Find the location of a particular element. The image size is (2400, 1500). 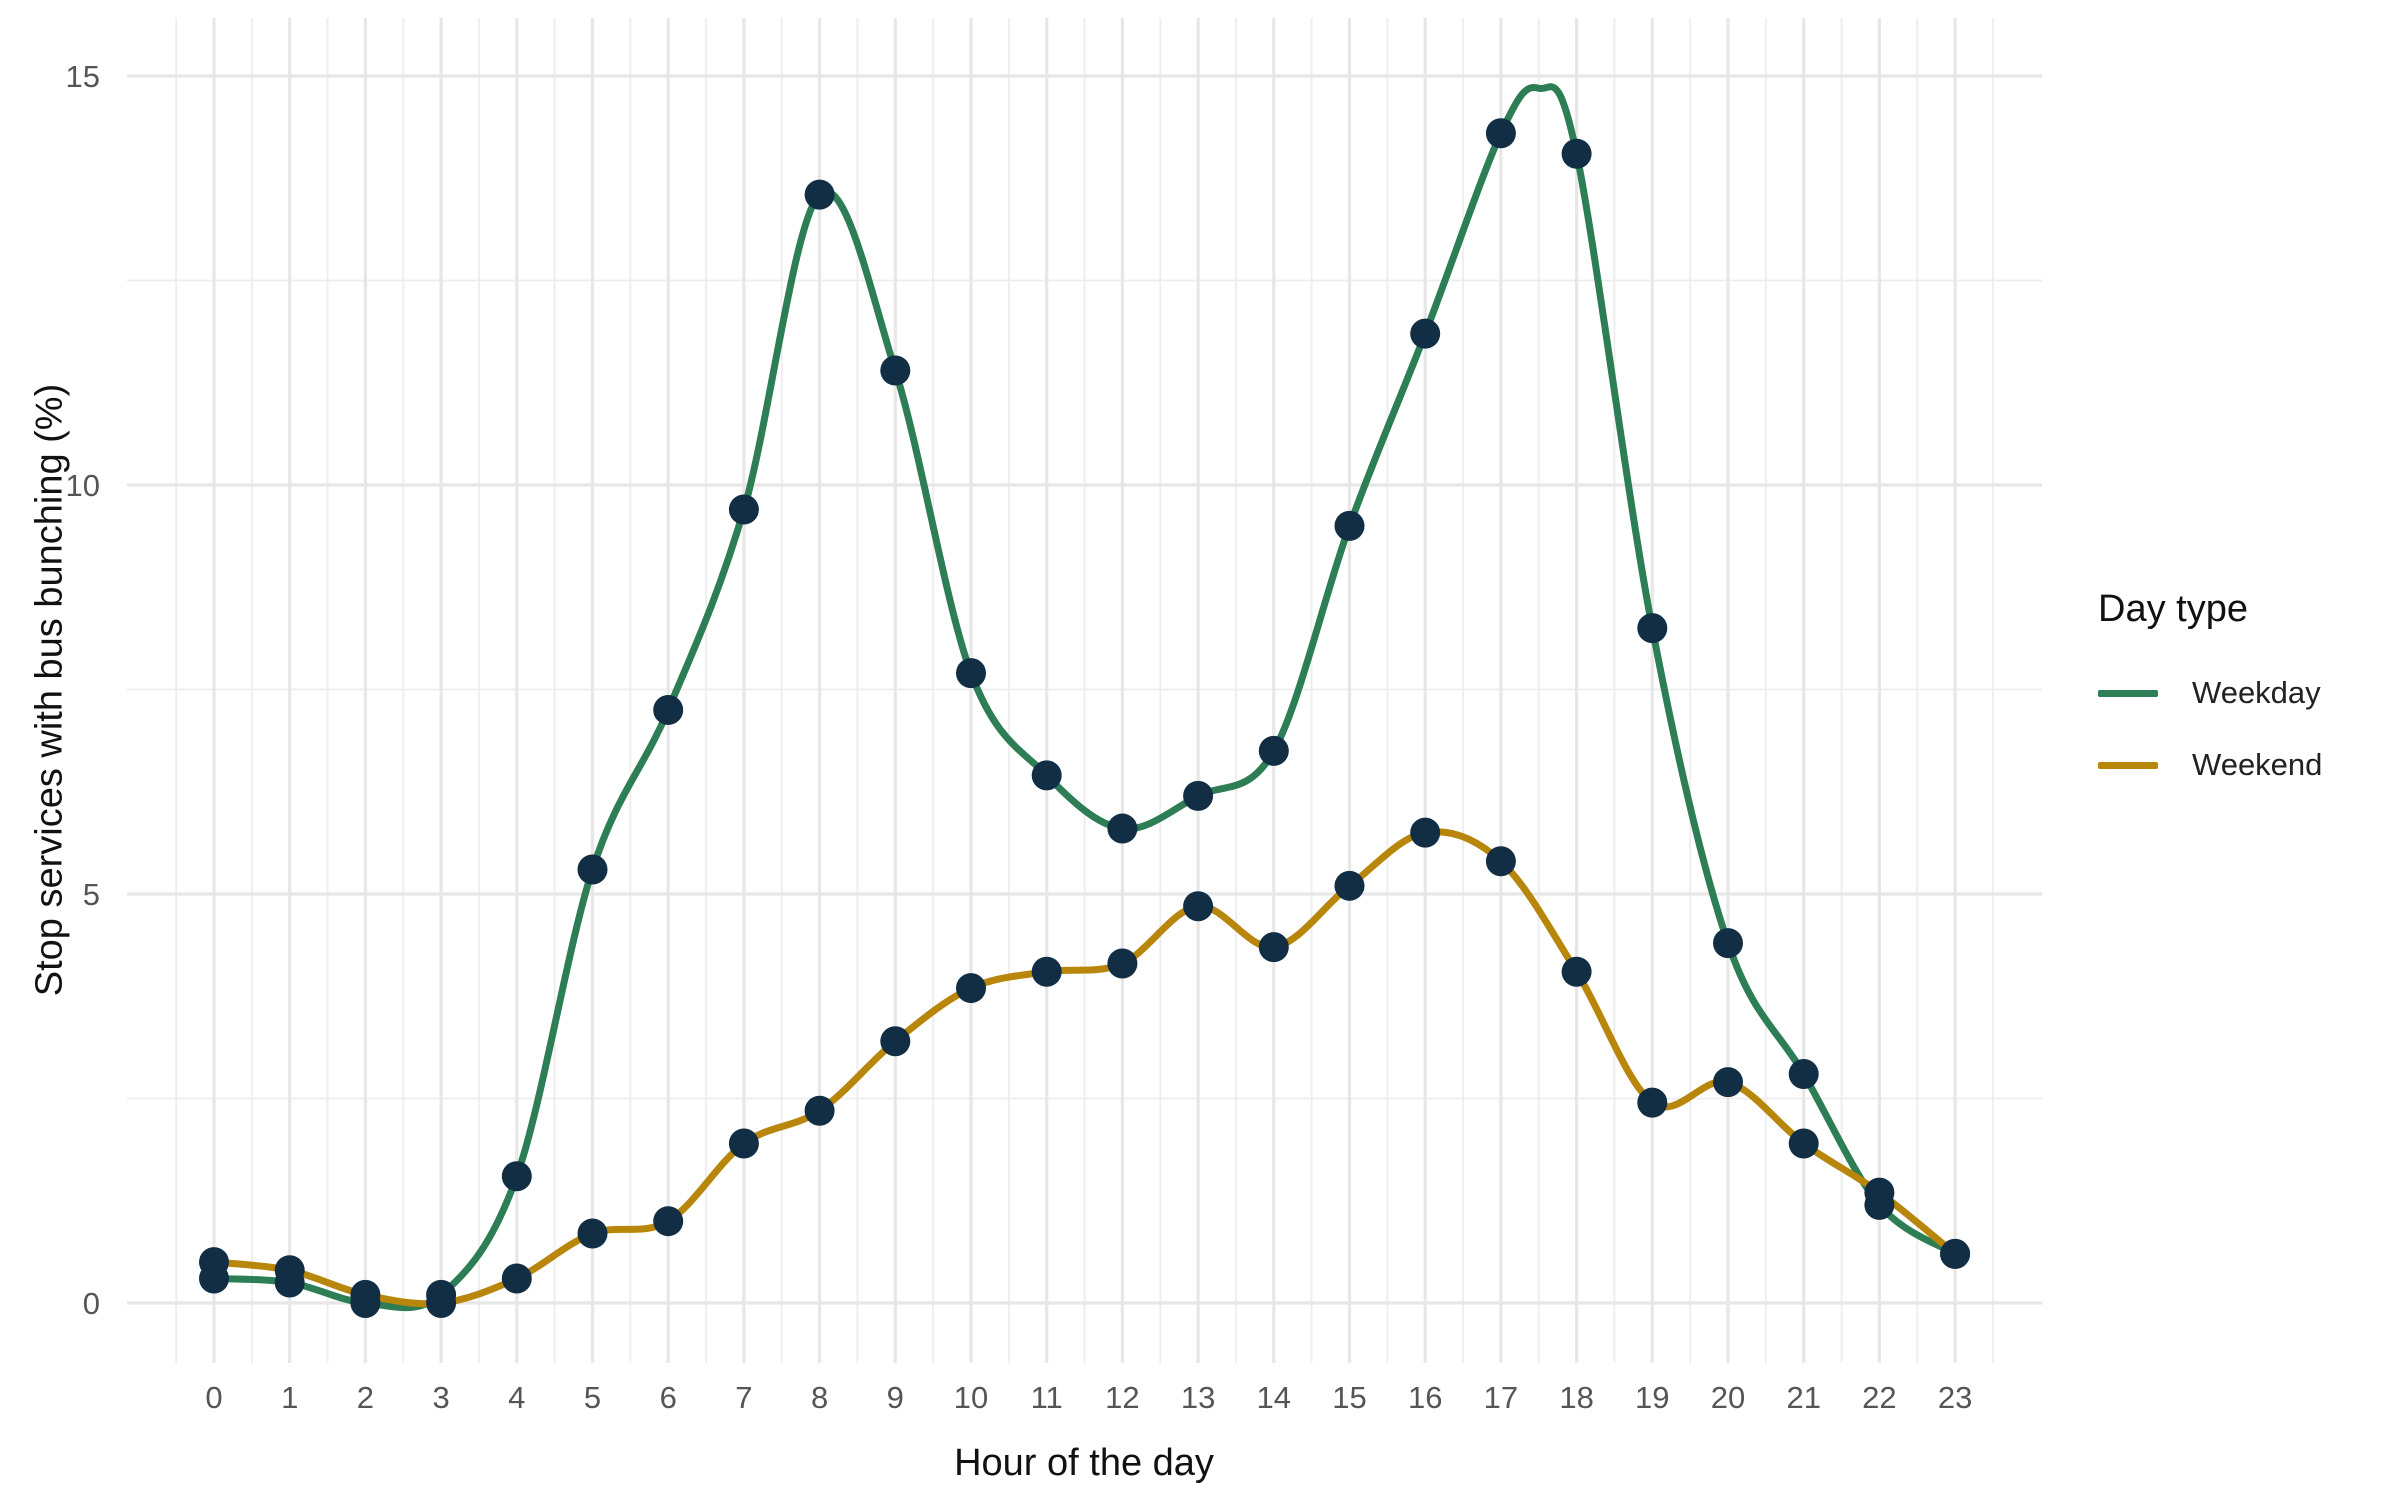

x-tick-label: 8 is located at coordinates (819, 1397).